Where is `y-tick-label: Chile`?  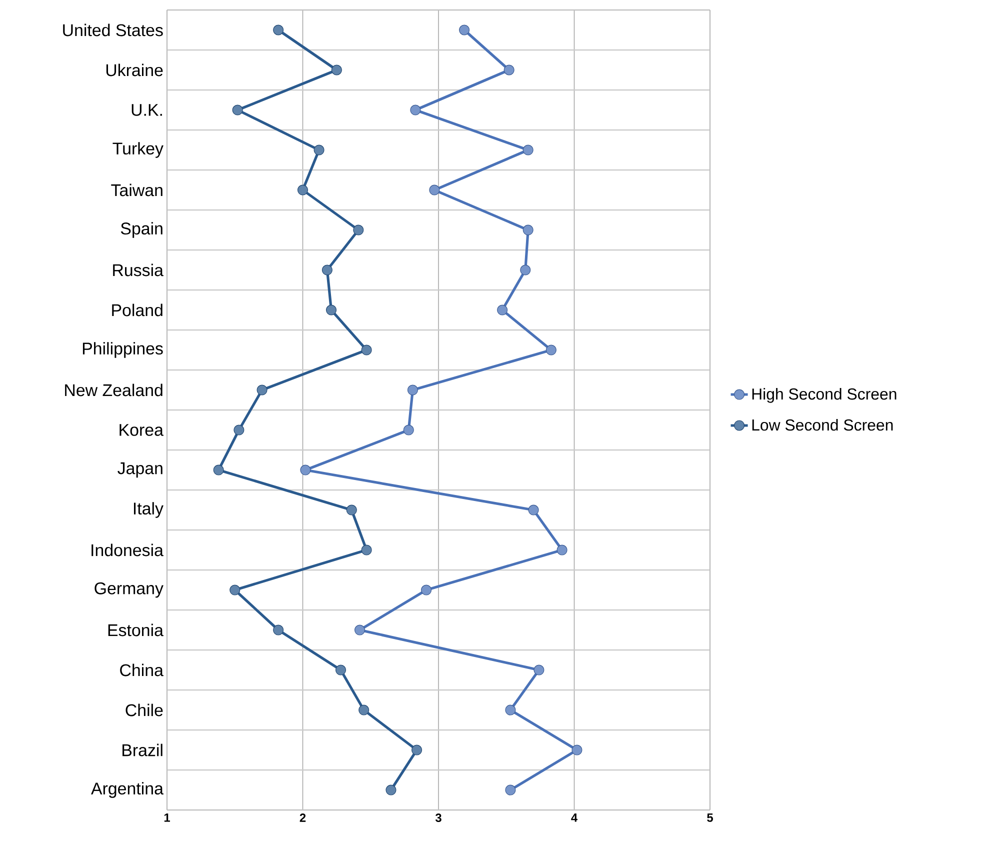
y-tick-label: Chile is located at coordinates (144, 710).